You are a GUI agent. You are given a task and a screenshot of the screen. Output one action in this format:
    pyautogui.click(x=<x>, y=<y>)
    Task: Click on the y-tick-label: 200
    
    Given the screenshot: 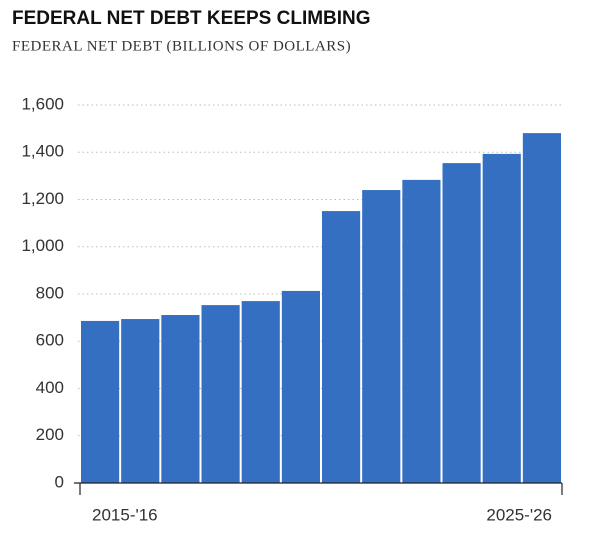 What is the action you would take?
    pyautogui.click(x=50, y=434)
    